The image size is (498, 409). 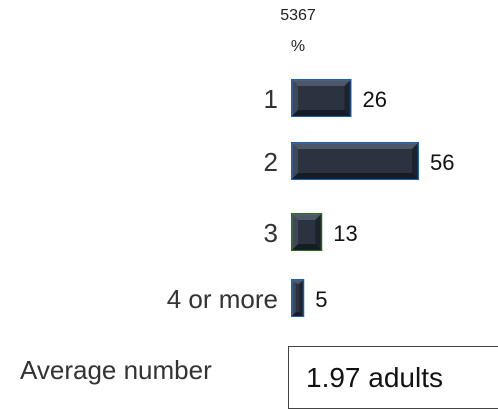 What do you see at coordinates (298, 15) in the screenshot?
I see `base-count: 5367` at bounding box center [298, 15].